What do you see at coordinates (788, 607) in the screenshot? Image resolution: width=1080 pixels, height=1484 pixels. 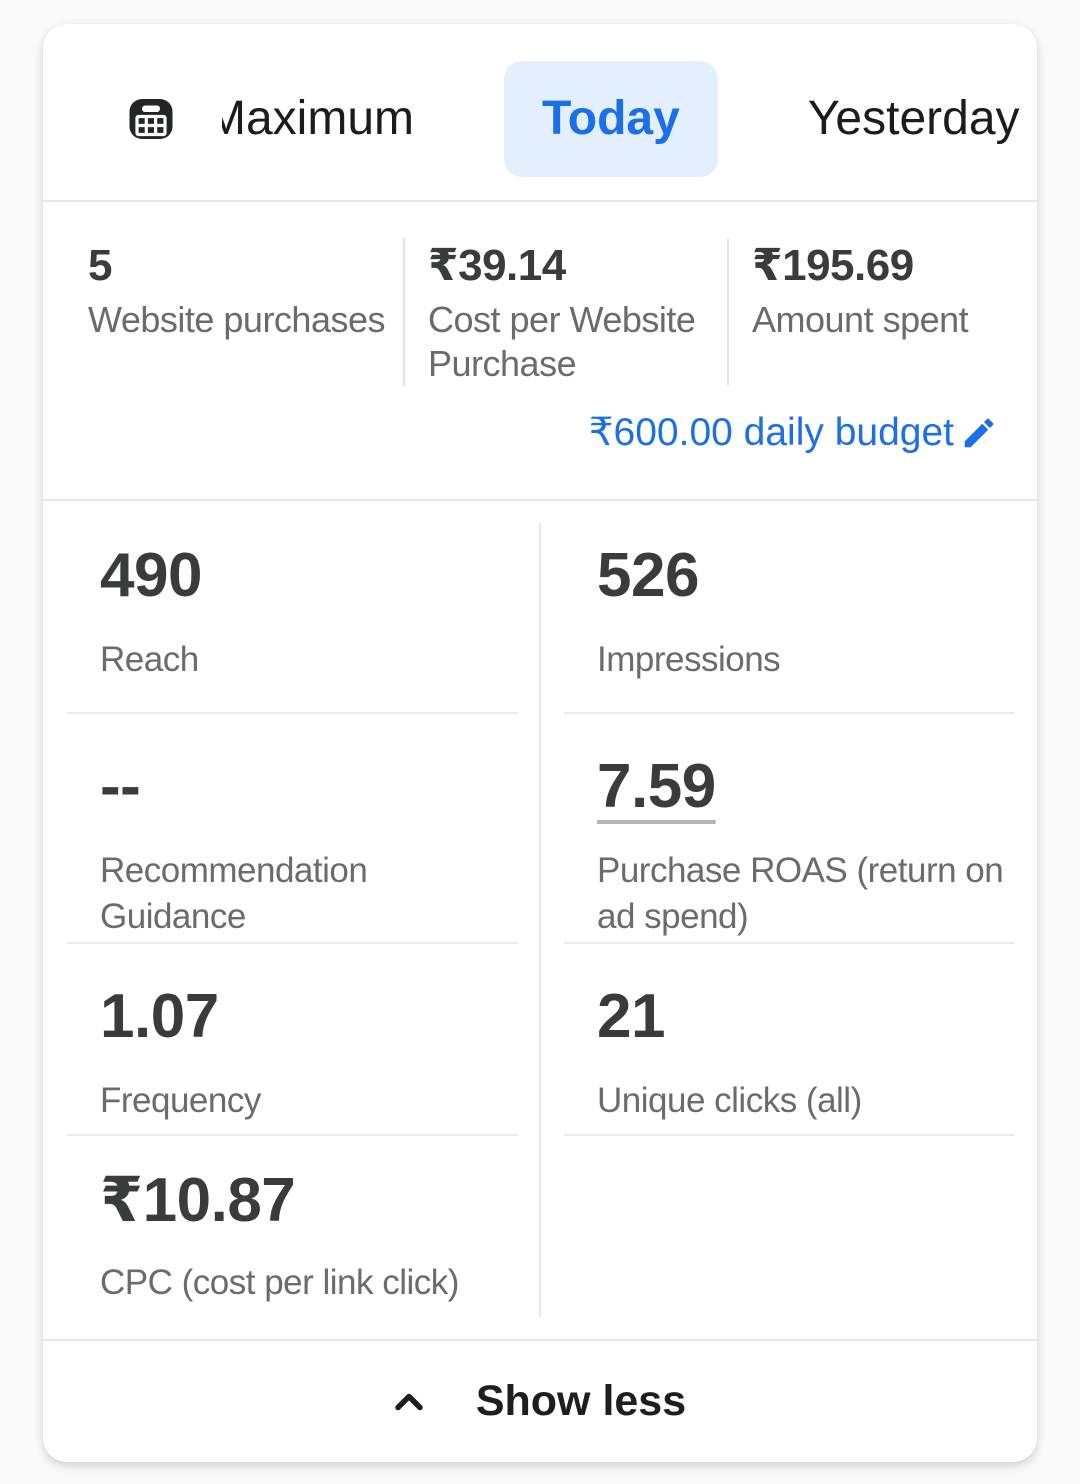 I see `metric-cell-impressions: 526 Impressions` at bounding box center [788, 607].